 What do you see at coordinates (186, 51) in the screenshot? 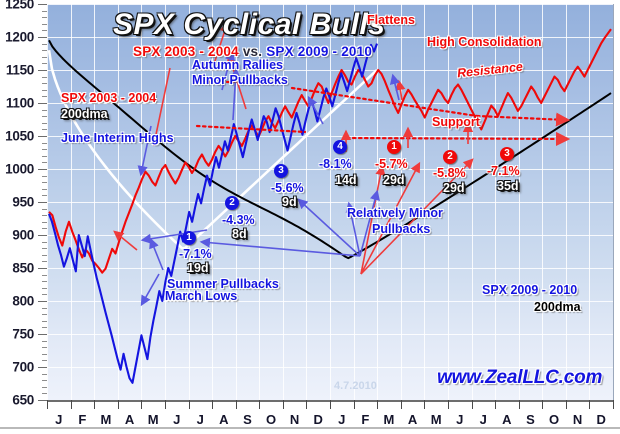
I see `subtitle-left: SPX 2003 - 2004` at bounding box center [186, 51].